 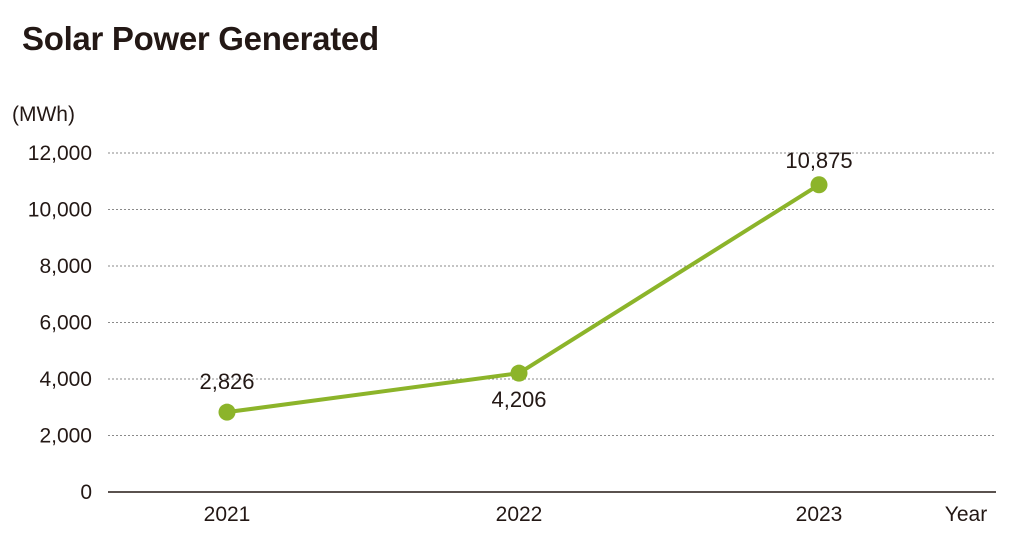 What do you see at coordinates (60, 210) in the screenshot?
I see `y-tick-label: 10,000` at bounding box center [60, 210].